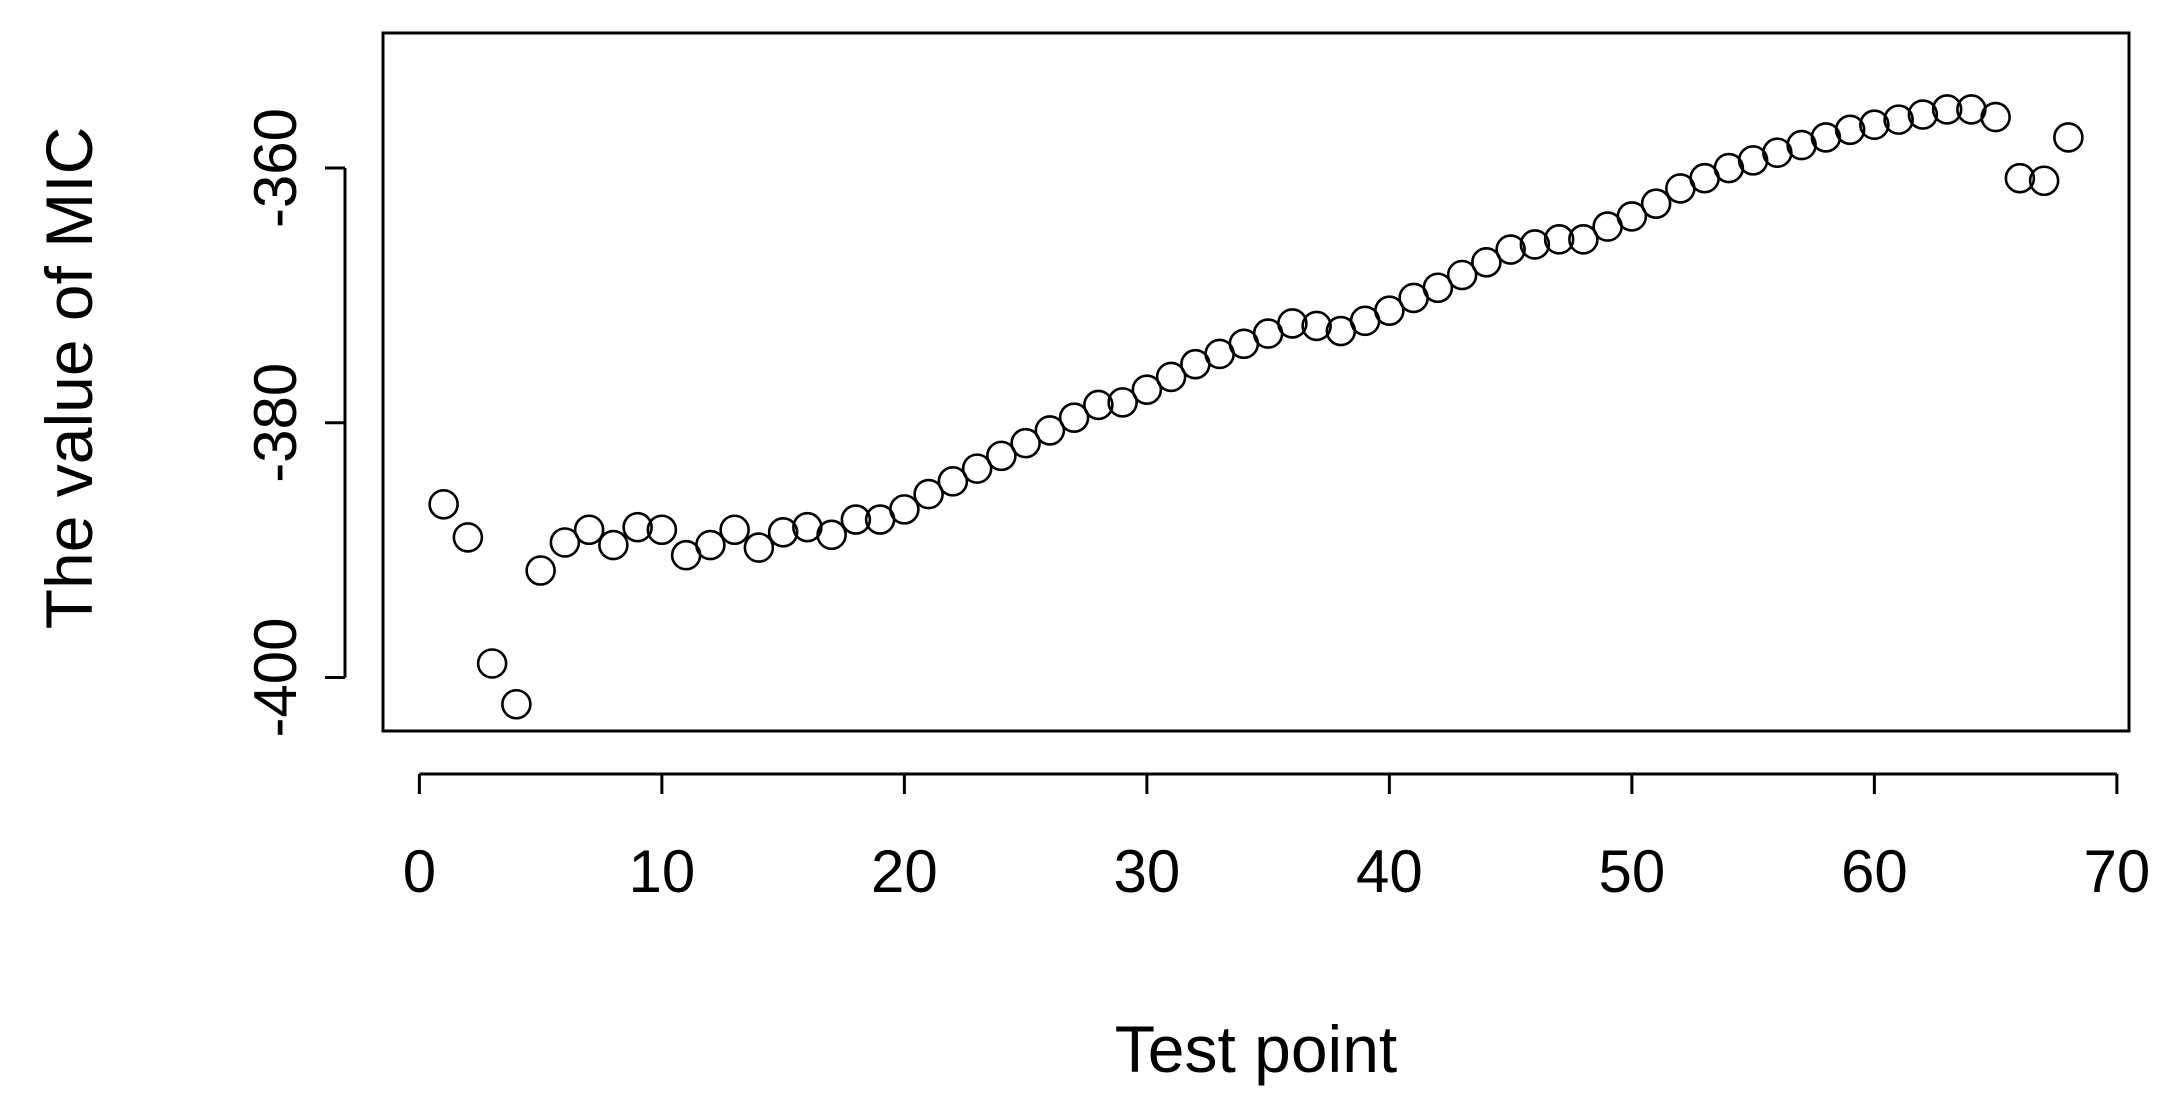 Image resolution: width=2176 pixels, height=1111 pixels. I want to click on x-tick-label: 60, so click(1874, 871).